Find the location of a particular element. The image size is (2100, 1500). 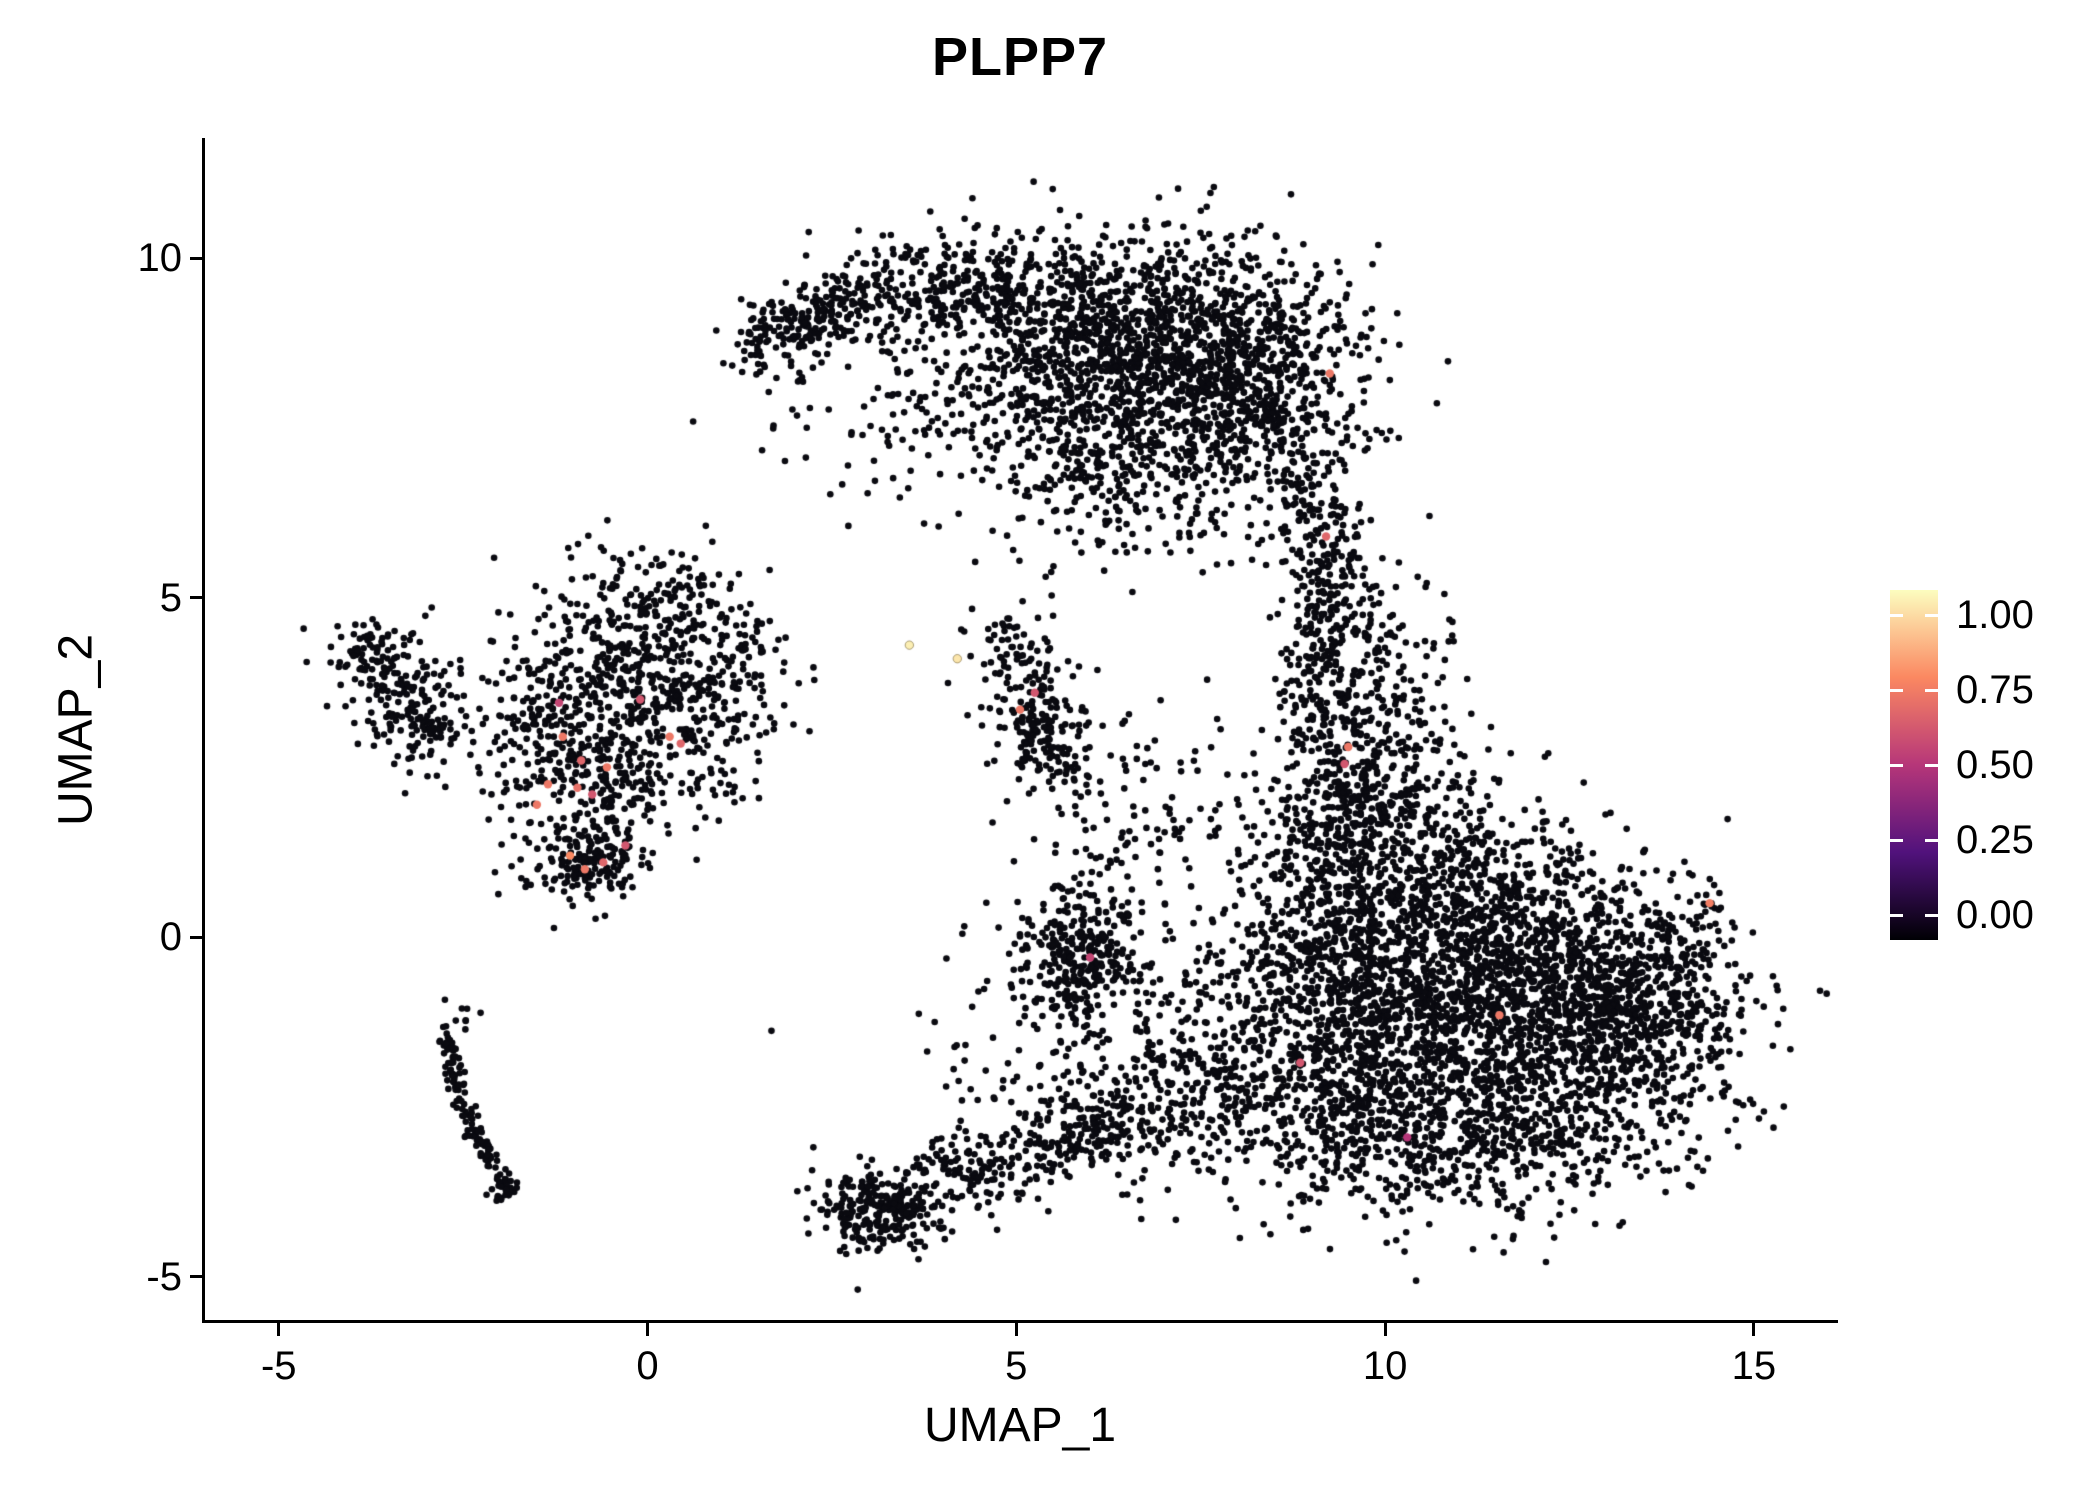

legend-tick-label: 0.25 is located at coordinates (1995, 840).